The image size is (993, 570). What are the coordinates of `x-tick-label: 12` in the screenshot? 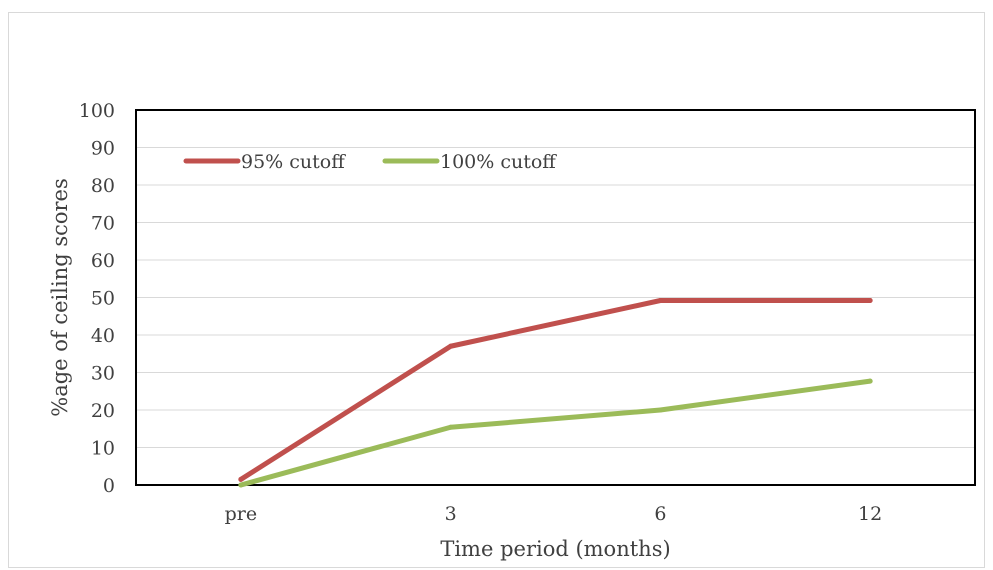 It's located at (870, 514).